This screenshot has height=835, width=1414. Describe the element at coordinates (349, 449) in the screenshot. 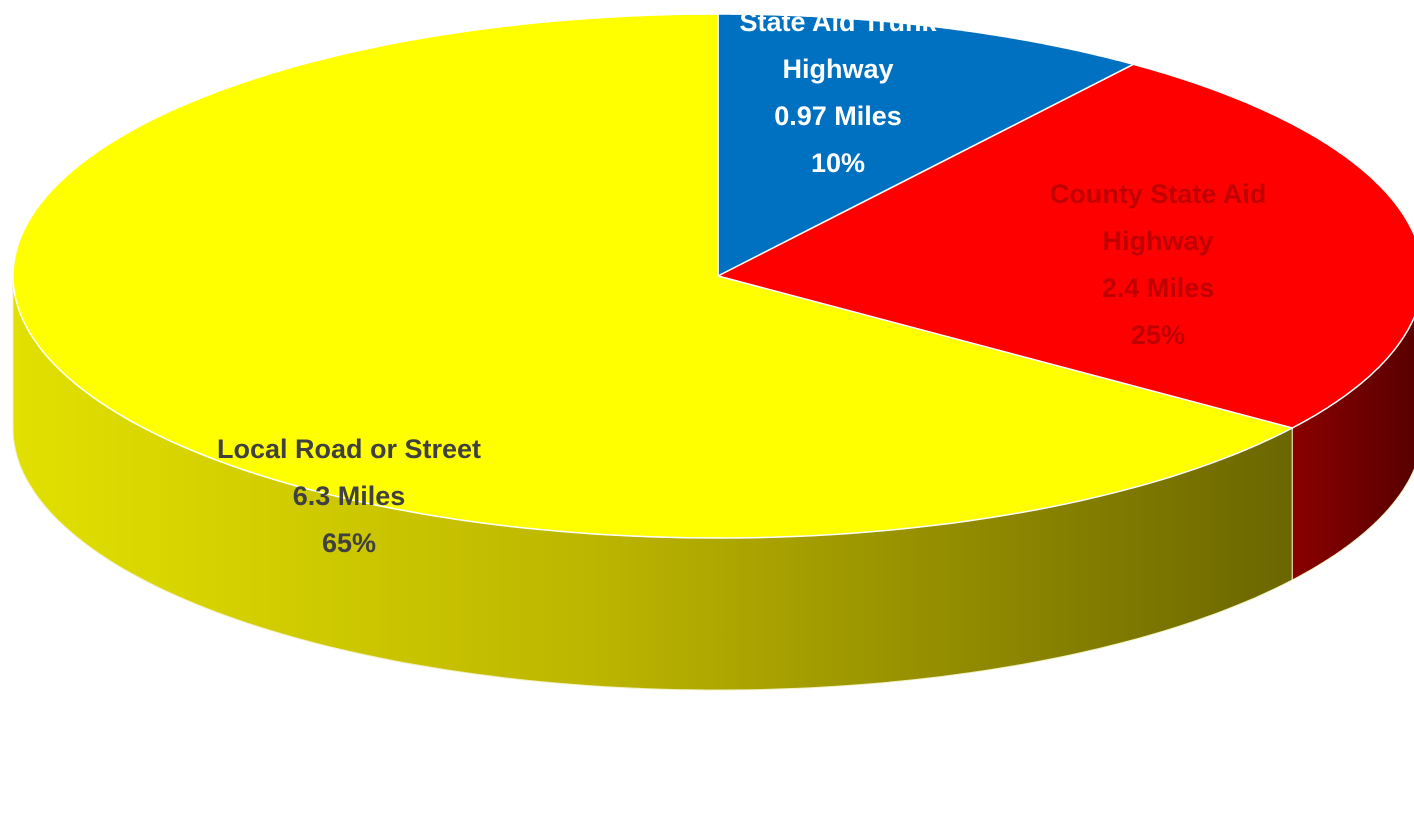

I see `slice-label-line: Local Road or Street` at that location.